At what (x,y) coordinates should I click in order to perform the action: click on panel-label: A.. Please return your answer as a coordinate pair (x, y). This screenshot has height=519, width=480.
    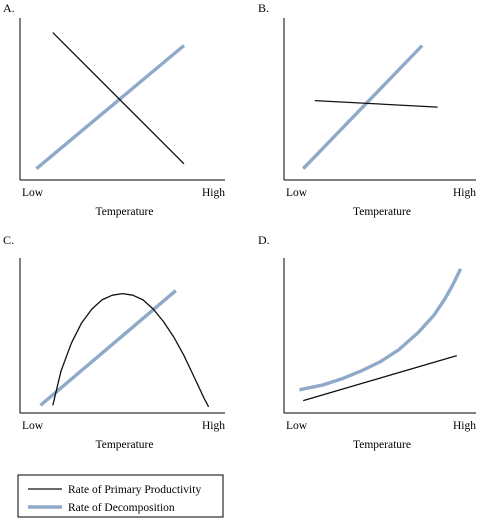
    Looking at the image, I should click on (9, 8).